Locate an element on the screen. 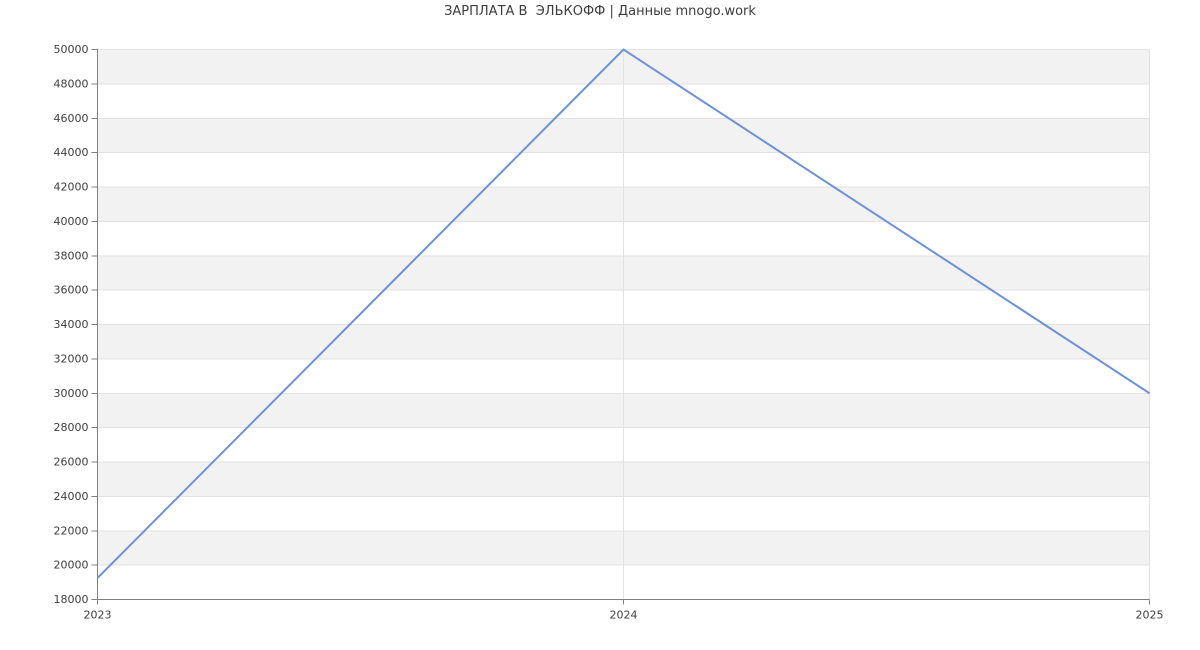 Image resolution: width=1200 pixels, height=650 pixels. y-tick-label: 36000 is located at coordinates (71, 290).